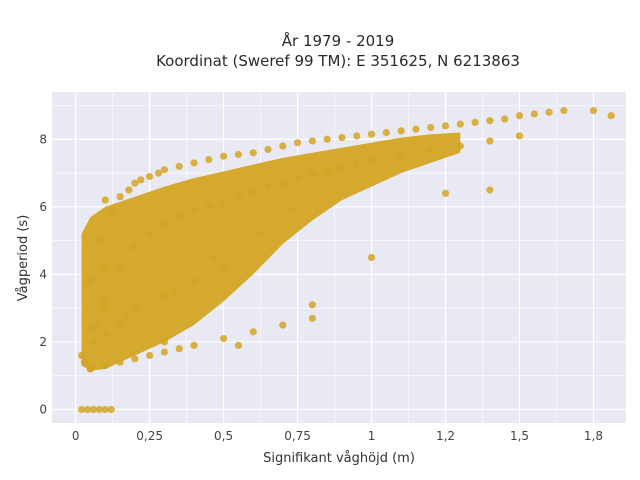 The image size is (640, 480). What do you see at coordinates (372, 436) in the screenshot?
I see `x-tick-label: 1` at bounding box center [372, 436].